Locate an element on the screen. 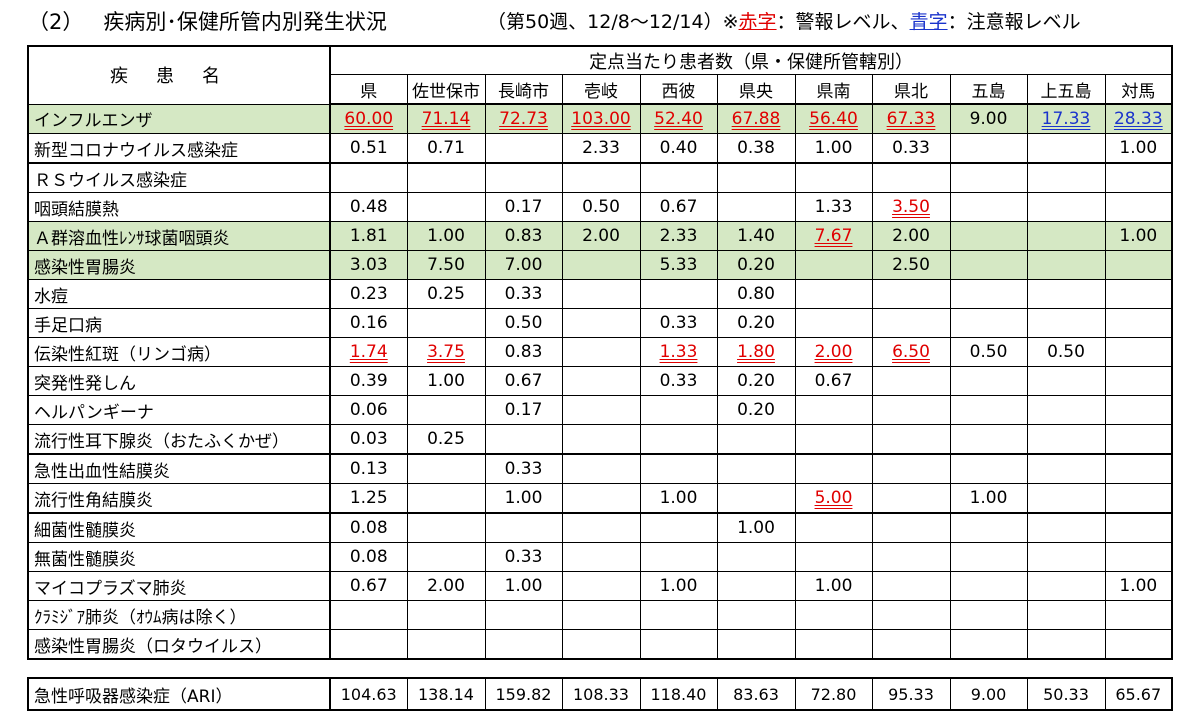 This screenshot has width=1200, height=719. rate-cell: 0.16 is located at coordinates (368, 323).